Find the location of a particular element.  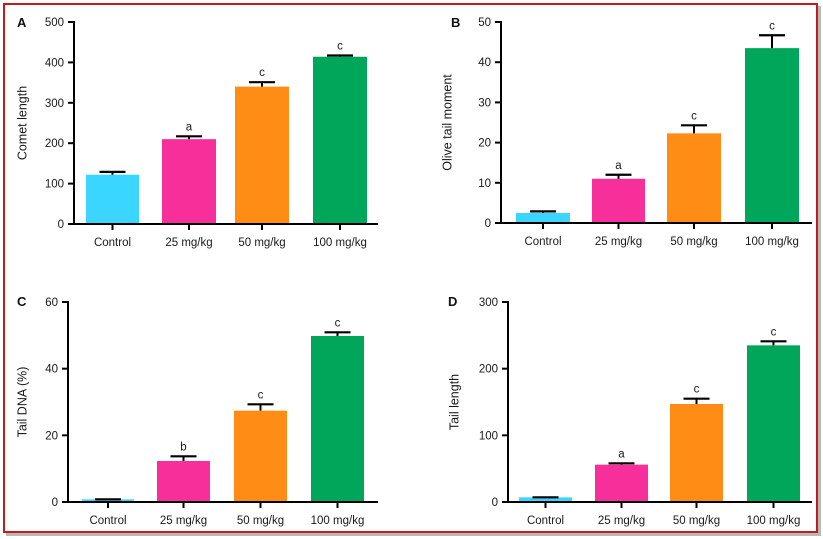

y-tick-label-2: 20 is located at coordinates (484, 144).